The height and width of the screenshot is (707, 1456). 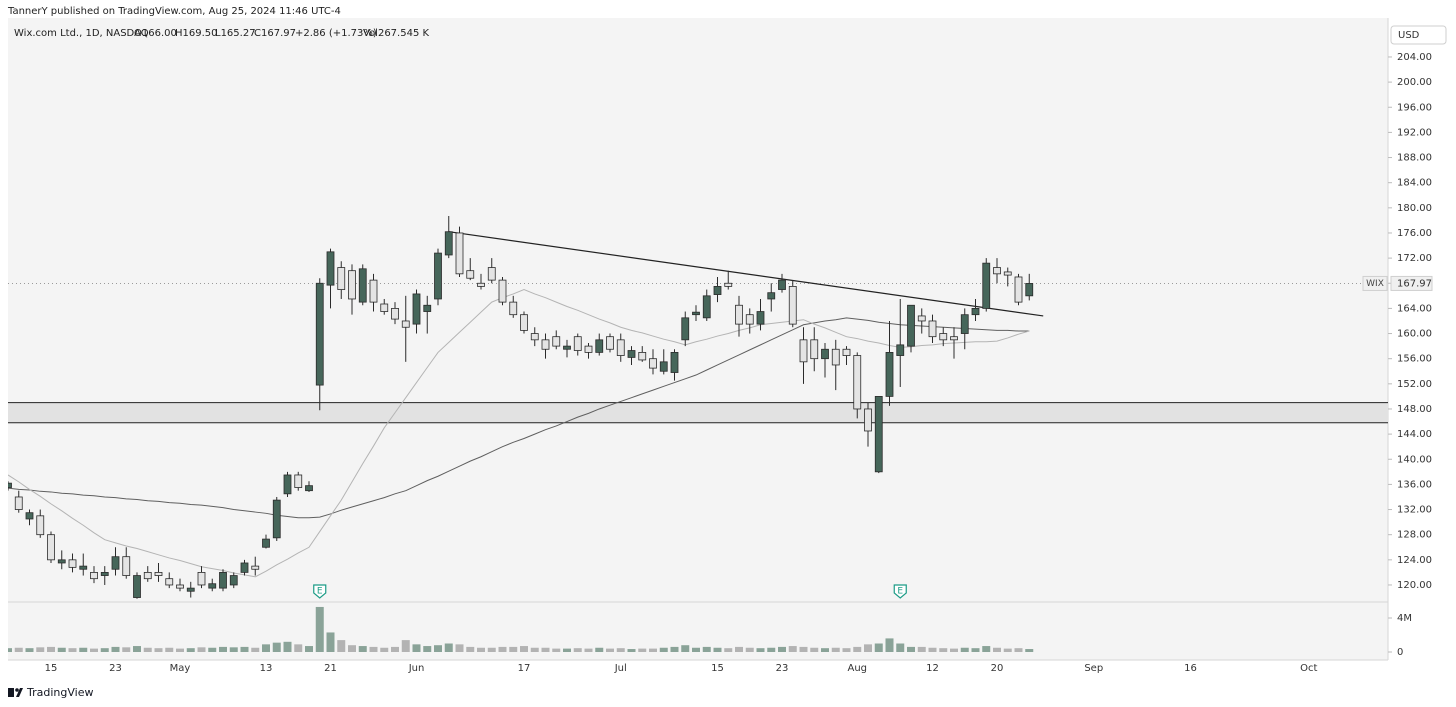 I want to click on trendline, so click(x=746, y=274).